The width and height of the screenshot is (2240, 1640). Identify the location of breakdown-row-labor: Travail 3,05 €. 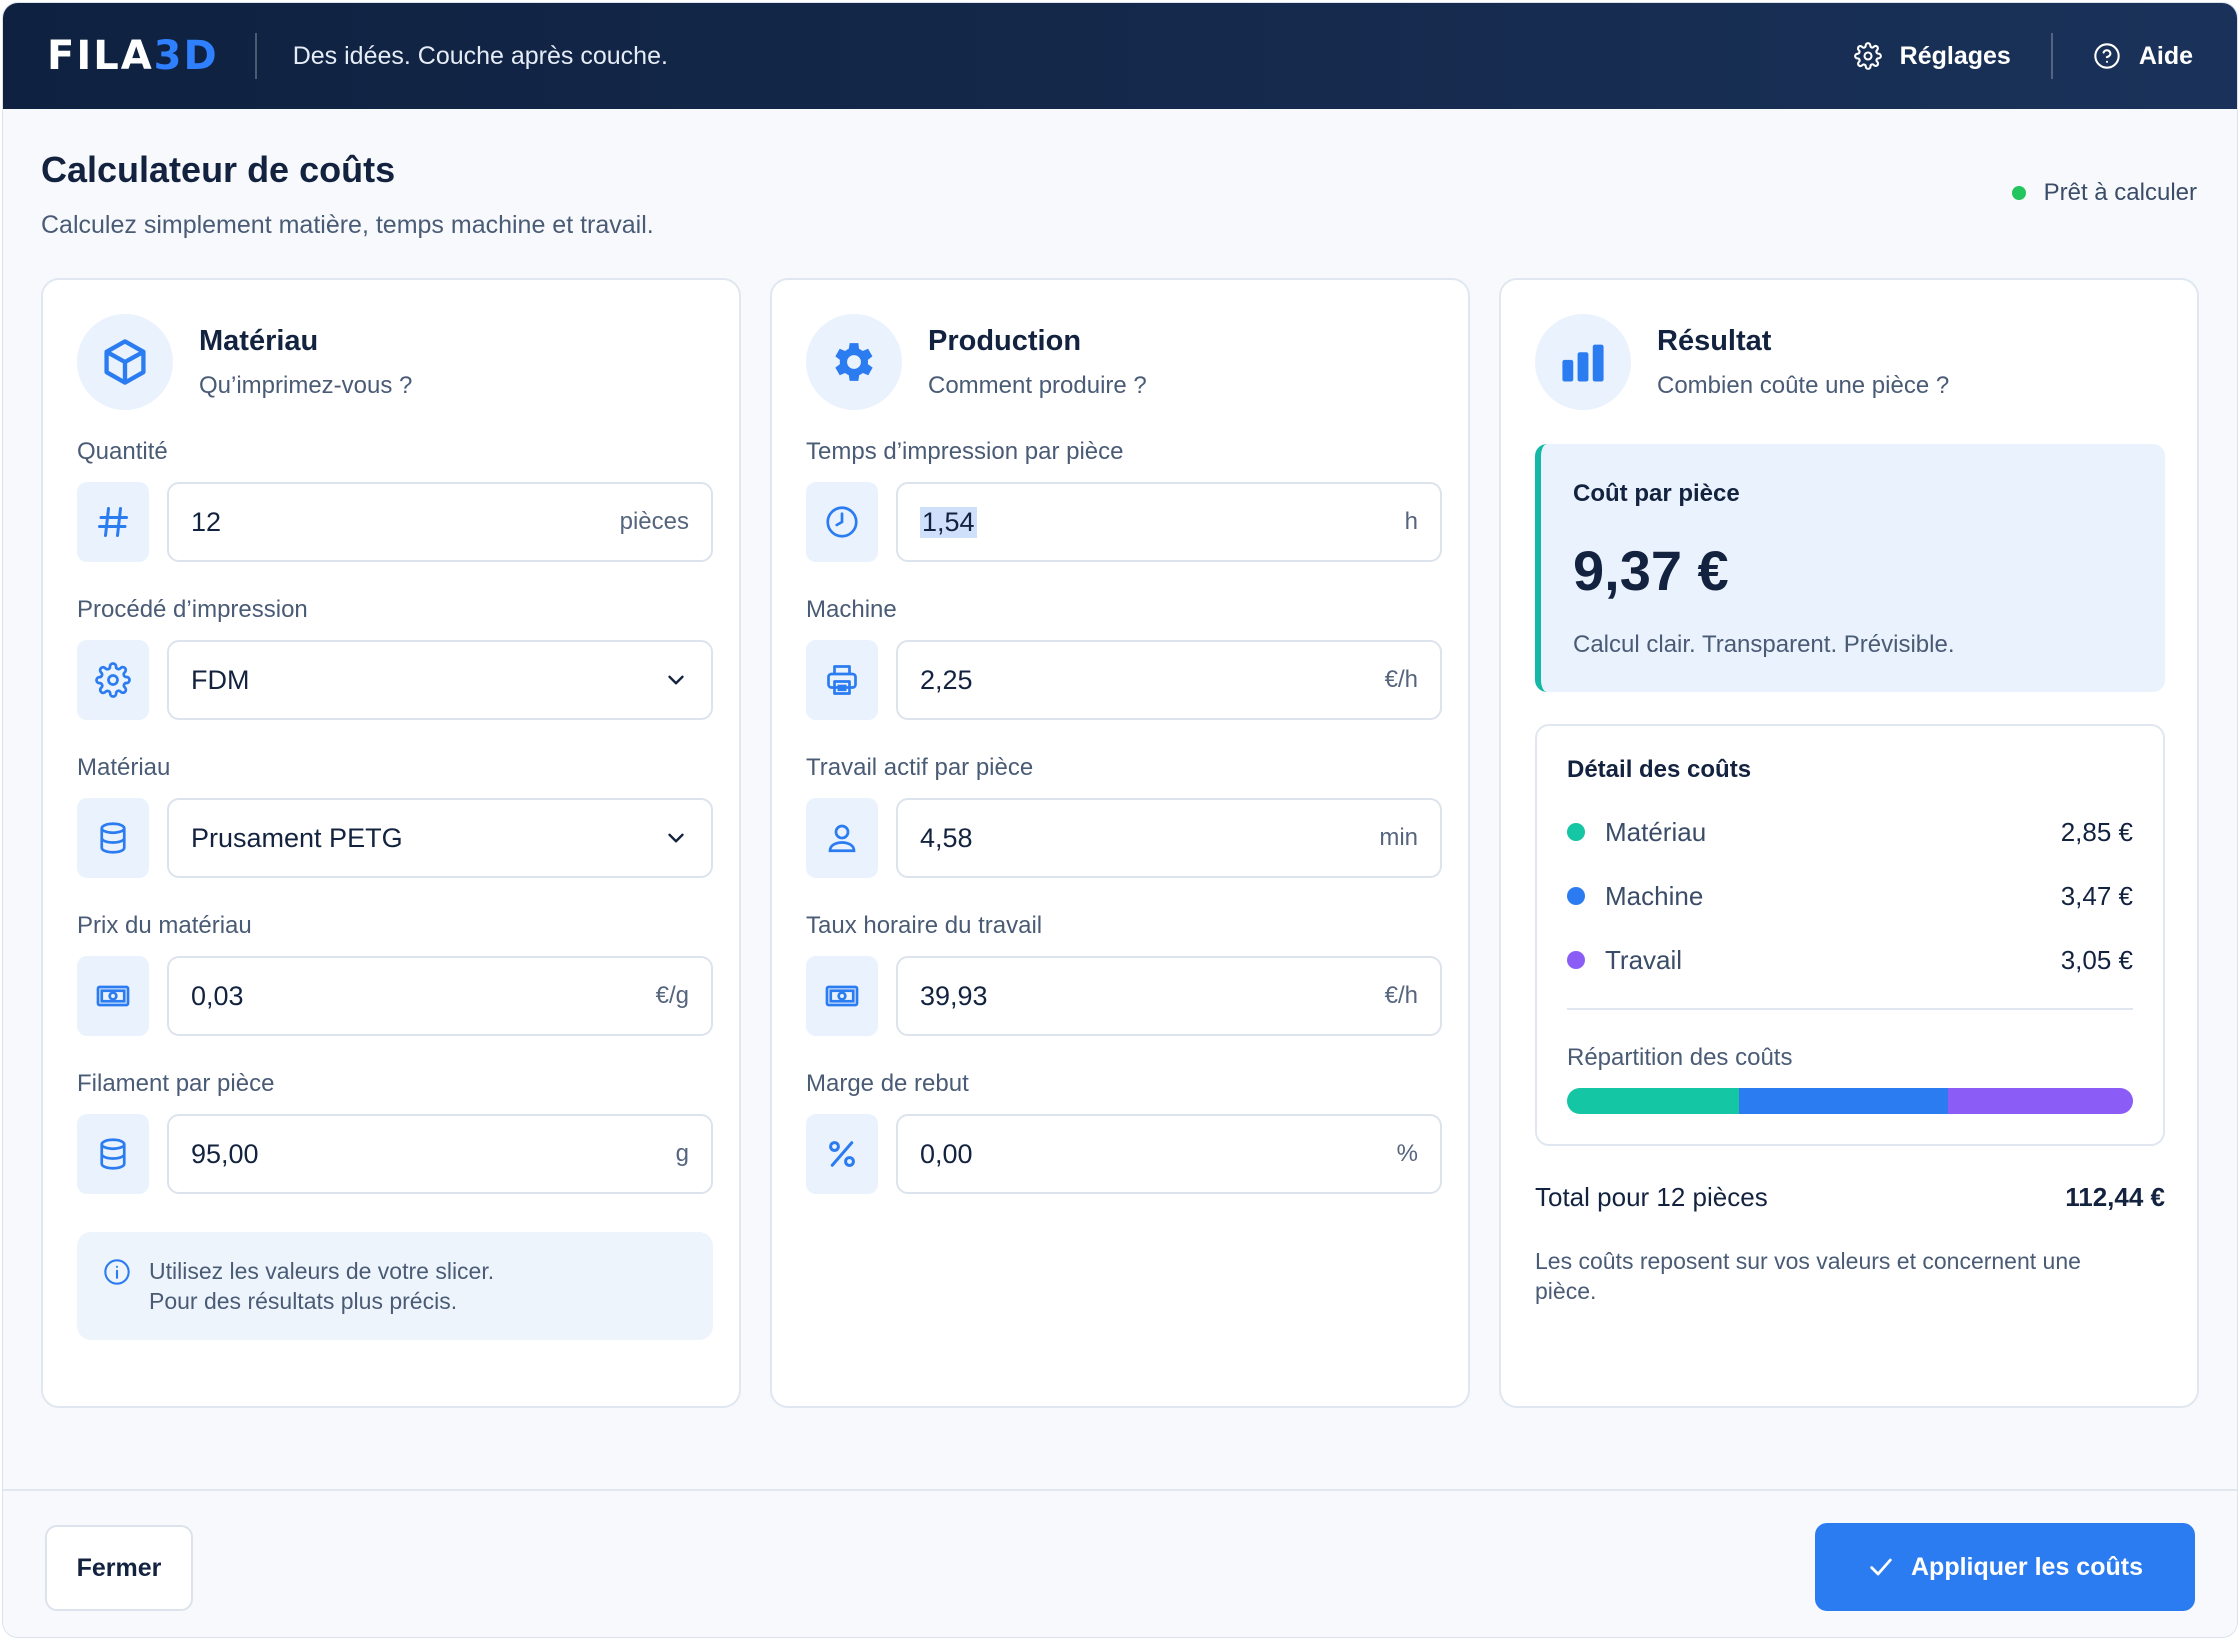
(1850, 960).